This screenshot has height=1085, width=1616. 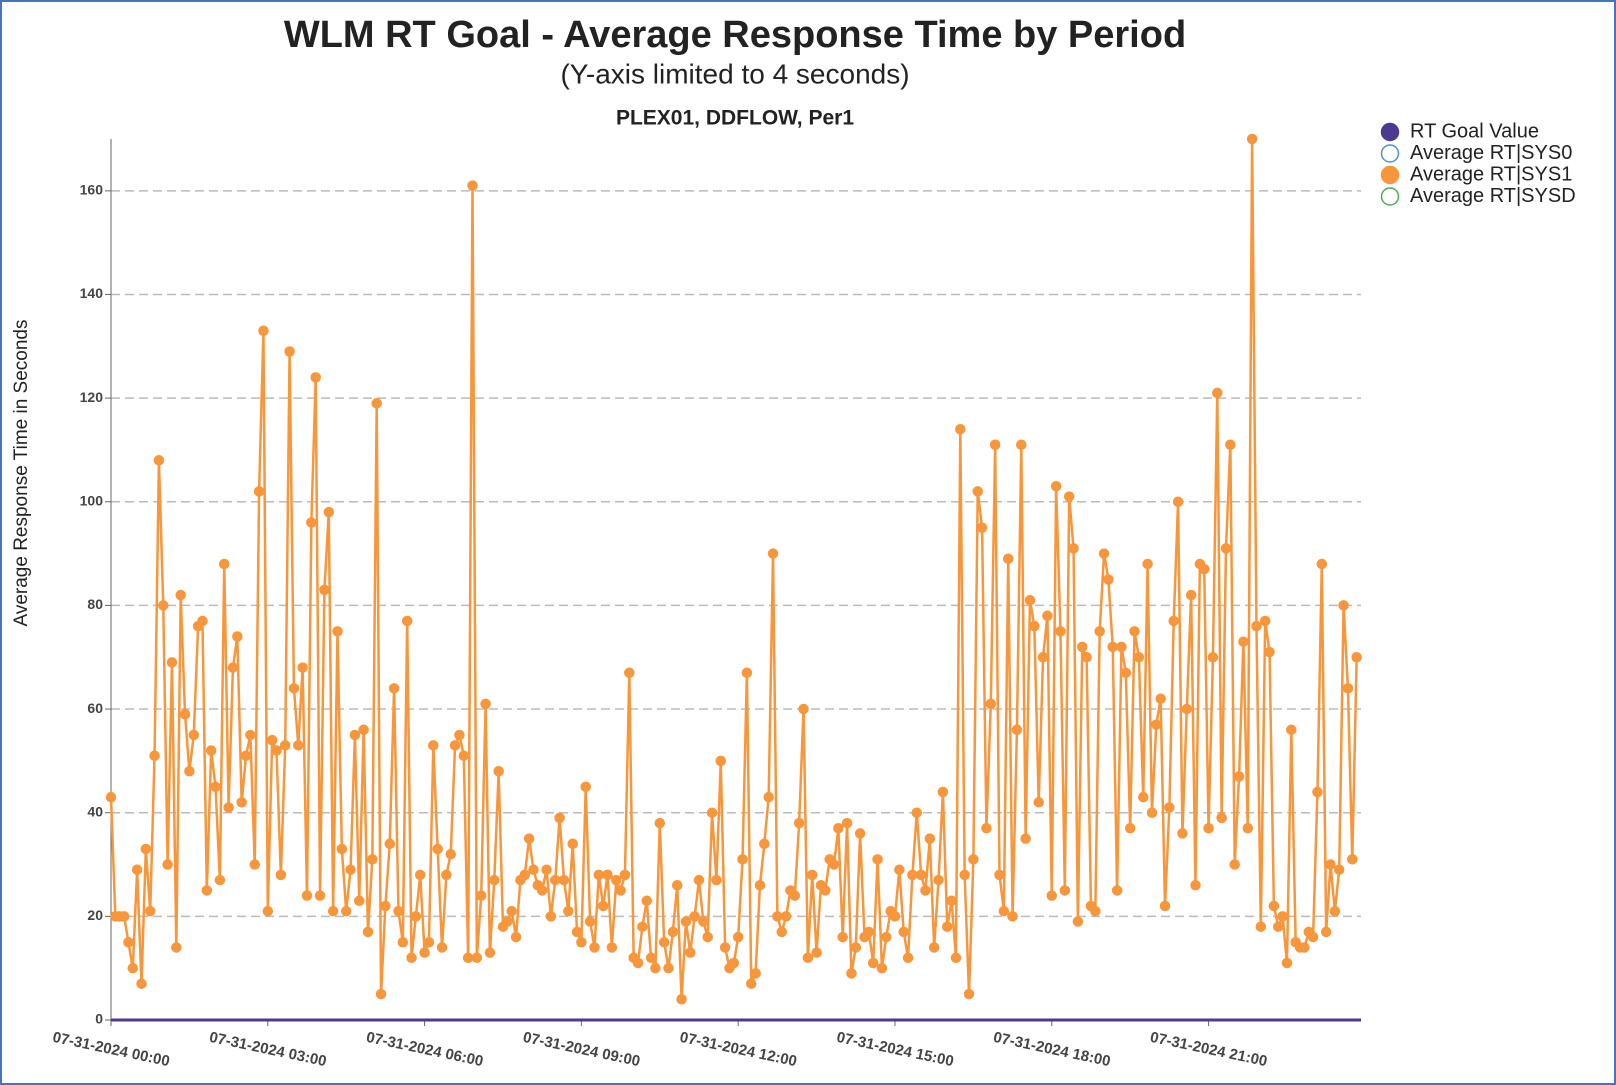 What do you see at coordinates (734, 73) in the screenshot?
I see `chart-subtitle: (Y-axis limited to 4 seconds)` at bounding box center [734, 73].